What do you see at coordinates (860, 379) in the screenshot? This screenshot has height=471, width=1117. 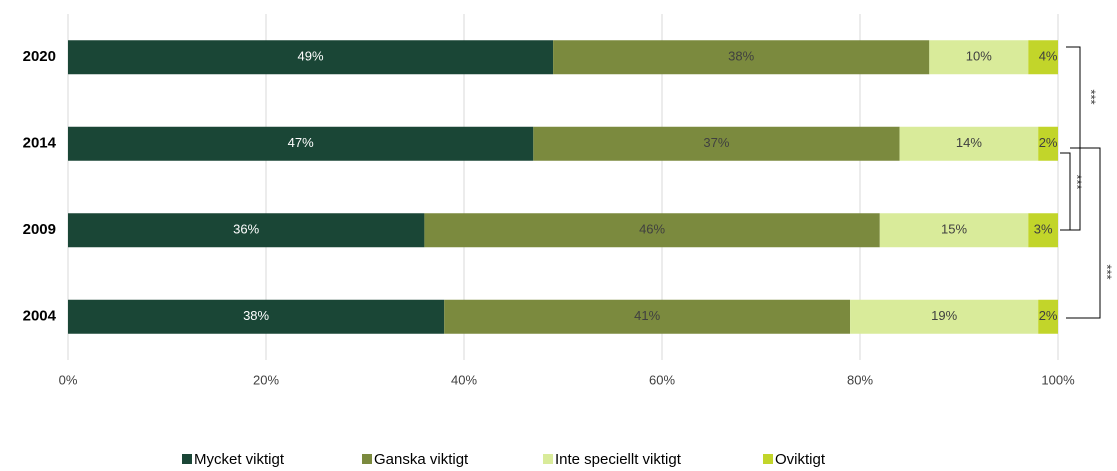 I see `x-tick-label: 80%` at bounding box center [860, 379].